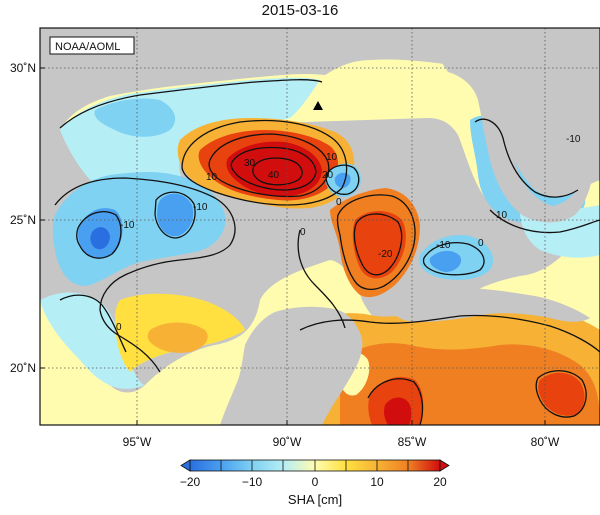 This screenshot has height=515, width=600. I want to click on lon-label: 95˚W, so click(137, 442).